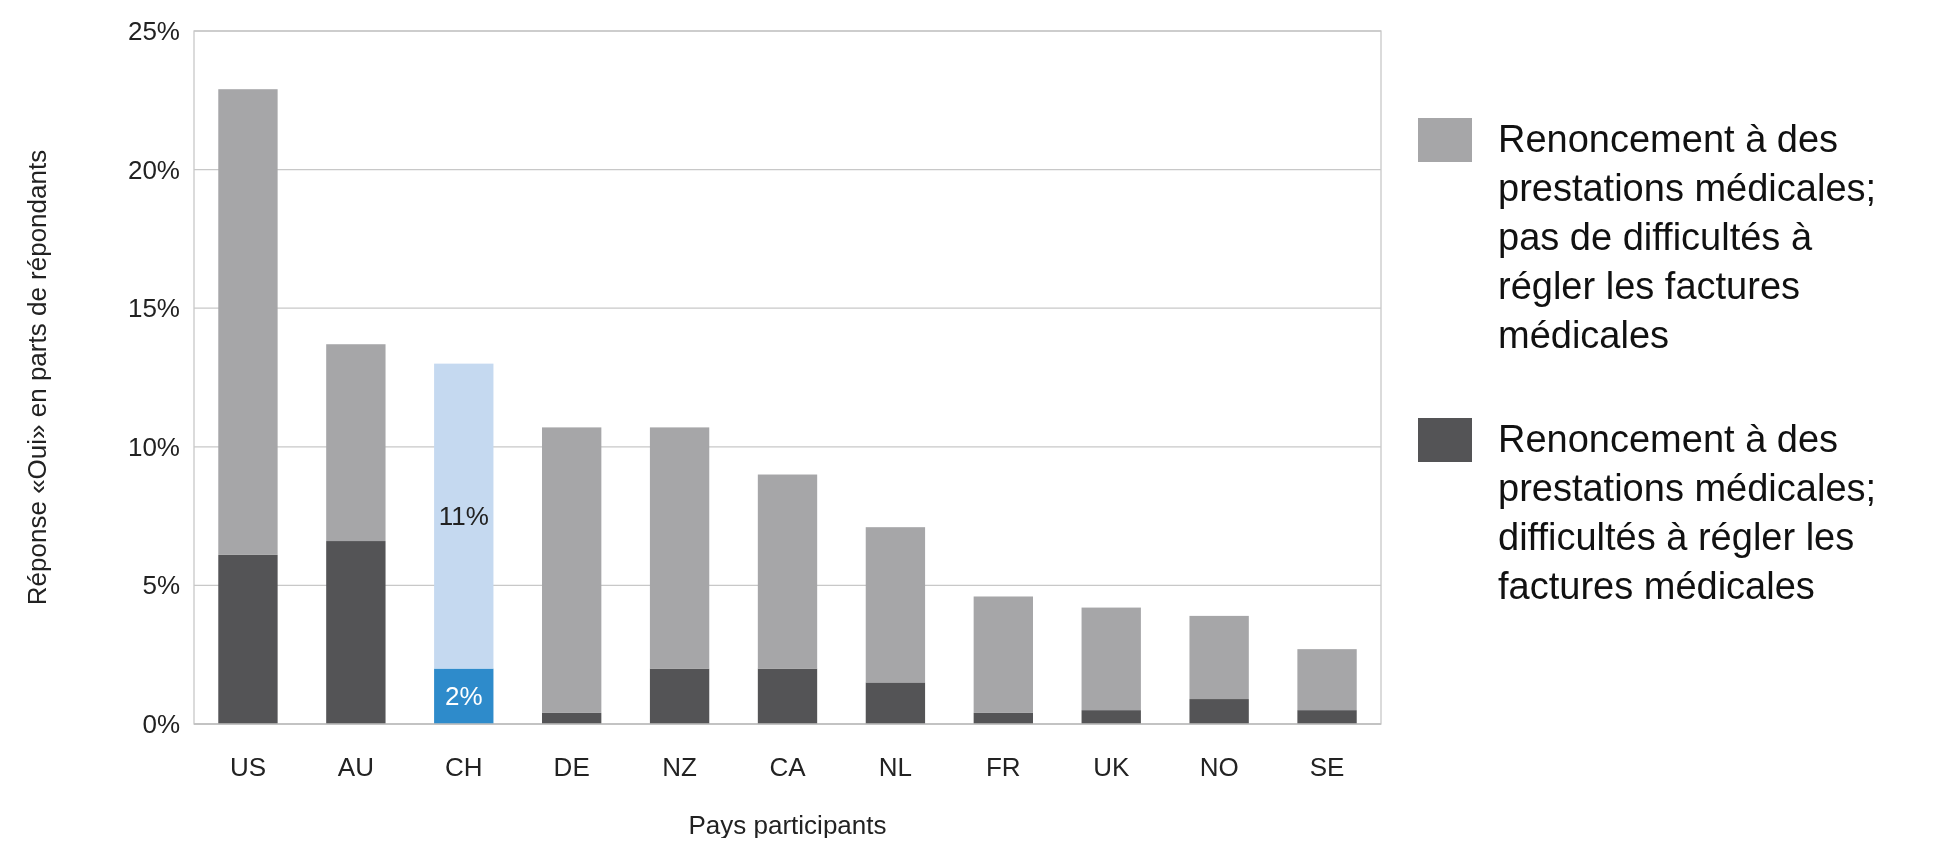 The image size is (1943, 845). I want to click on x-tick-label: NZ, so click(680, 767).